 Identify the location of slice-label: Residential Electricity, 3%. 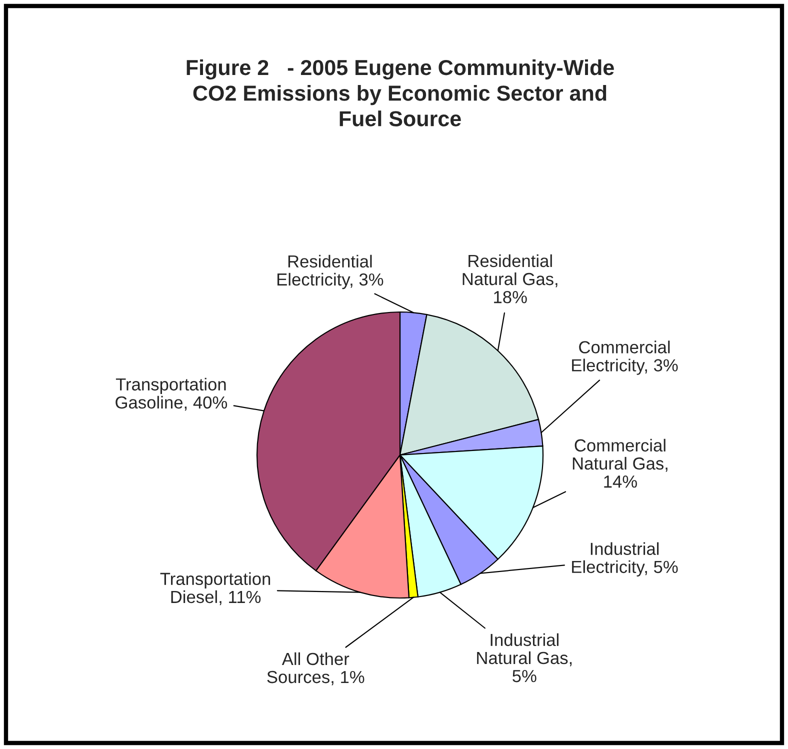
(330, 272).